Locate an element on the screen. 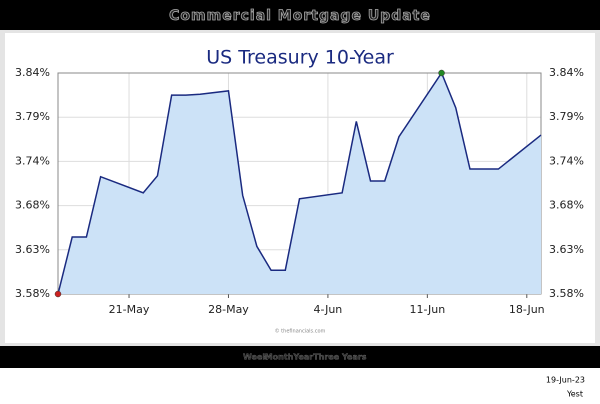  y2-tick-label: 3.74% is located at coordinates (566, 160).